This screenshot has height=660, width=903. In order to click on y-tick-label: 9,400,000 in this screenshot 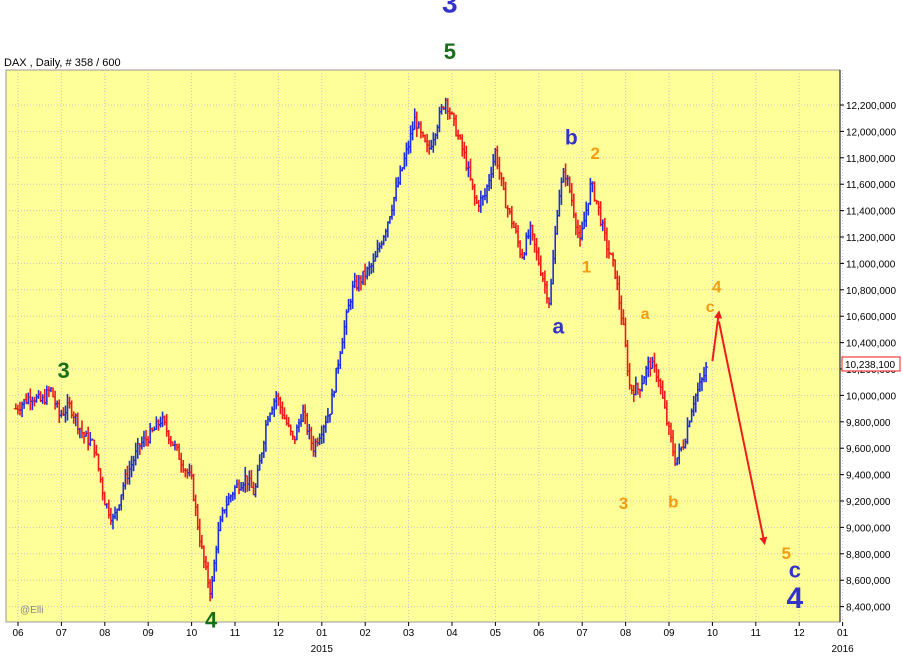, I will do `click(868, 476)`.